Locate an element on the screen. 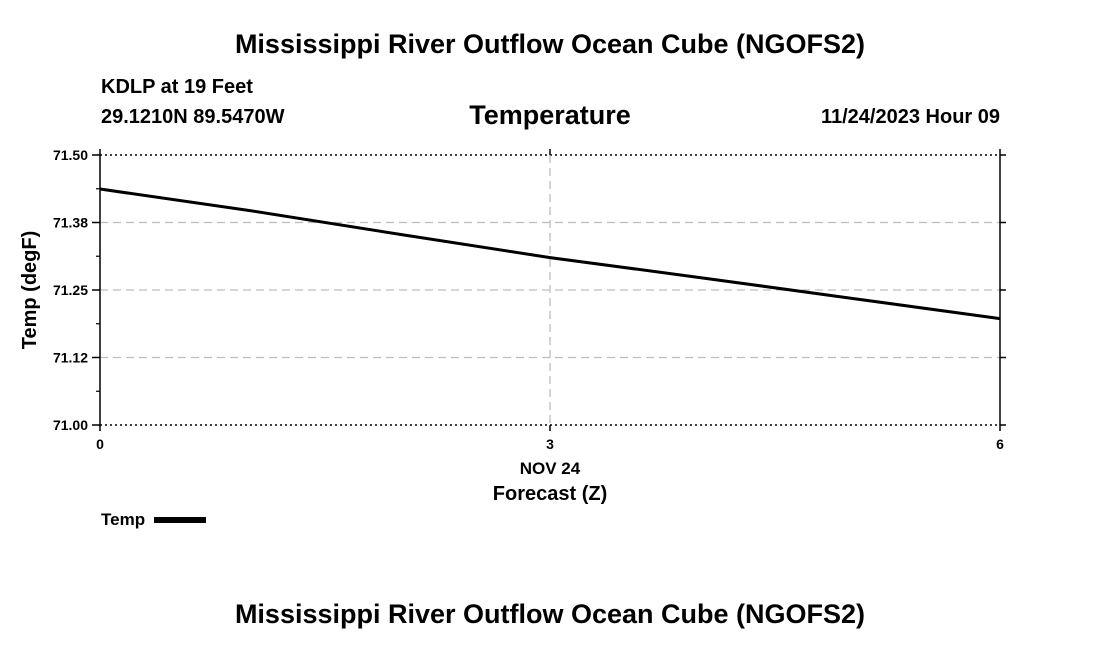 The height and width of the screenshot is (650, 1100). forecast-datetime: 11/24/2023 Hour 09 is located at coordinates (910, 117).